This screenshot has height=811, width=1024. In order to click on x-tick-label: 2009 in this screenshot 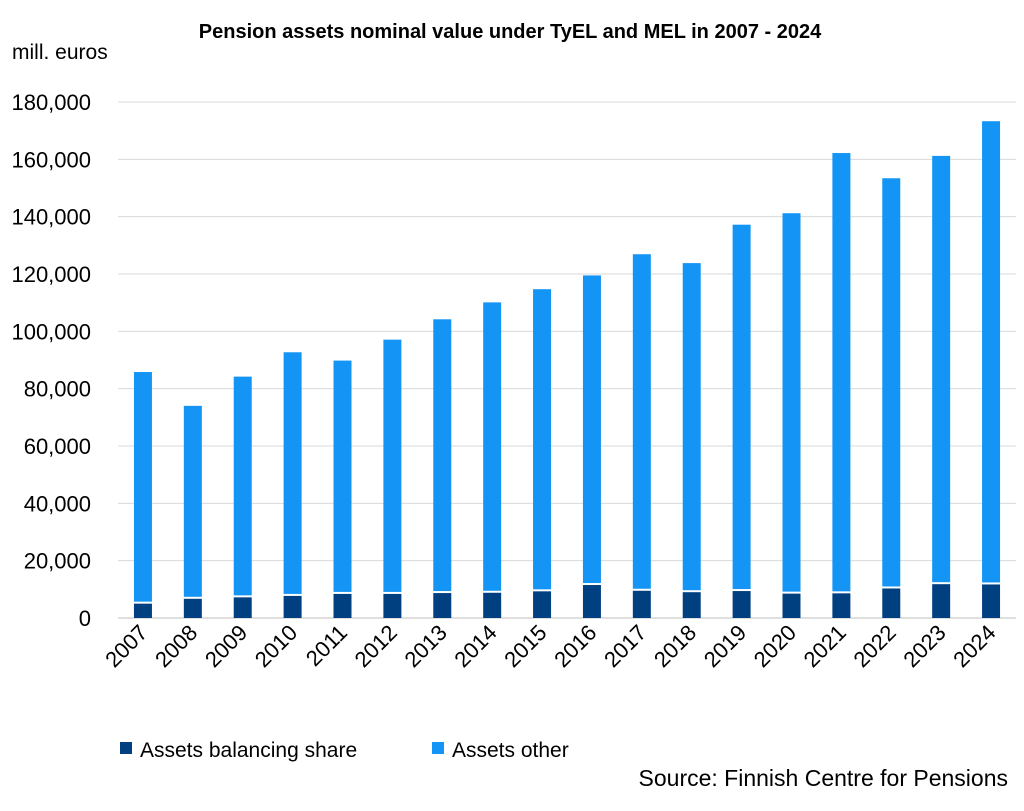, I will do `click(226, 646)`.